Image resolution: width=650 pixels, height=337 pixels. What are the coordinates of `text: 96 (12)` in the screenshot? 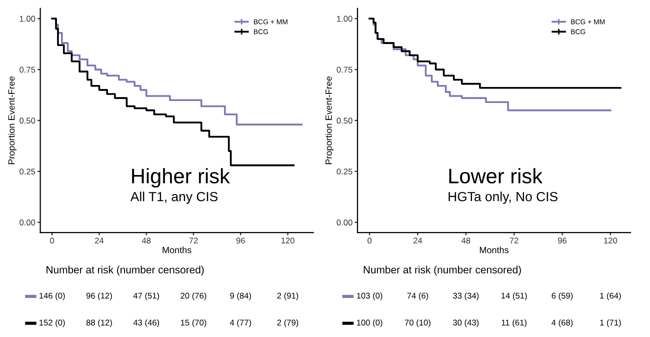 It's located at (99, 296).